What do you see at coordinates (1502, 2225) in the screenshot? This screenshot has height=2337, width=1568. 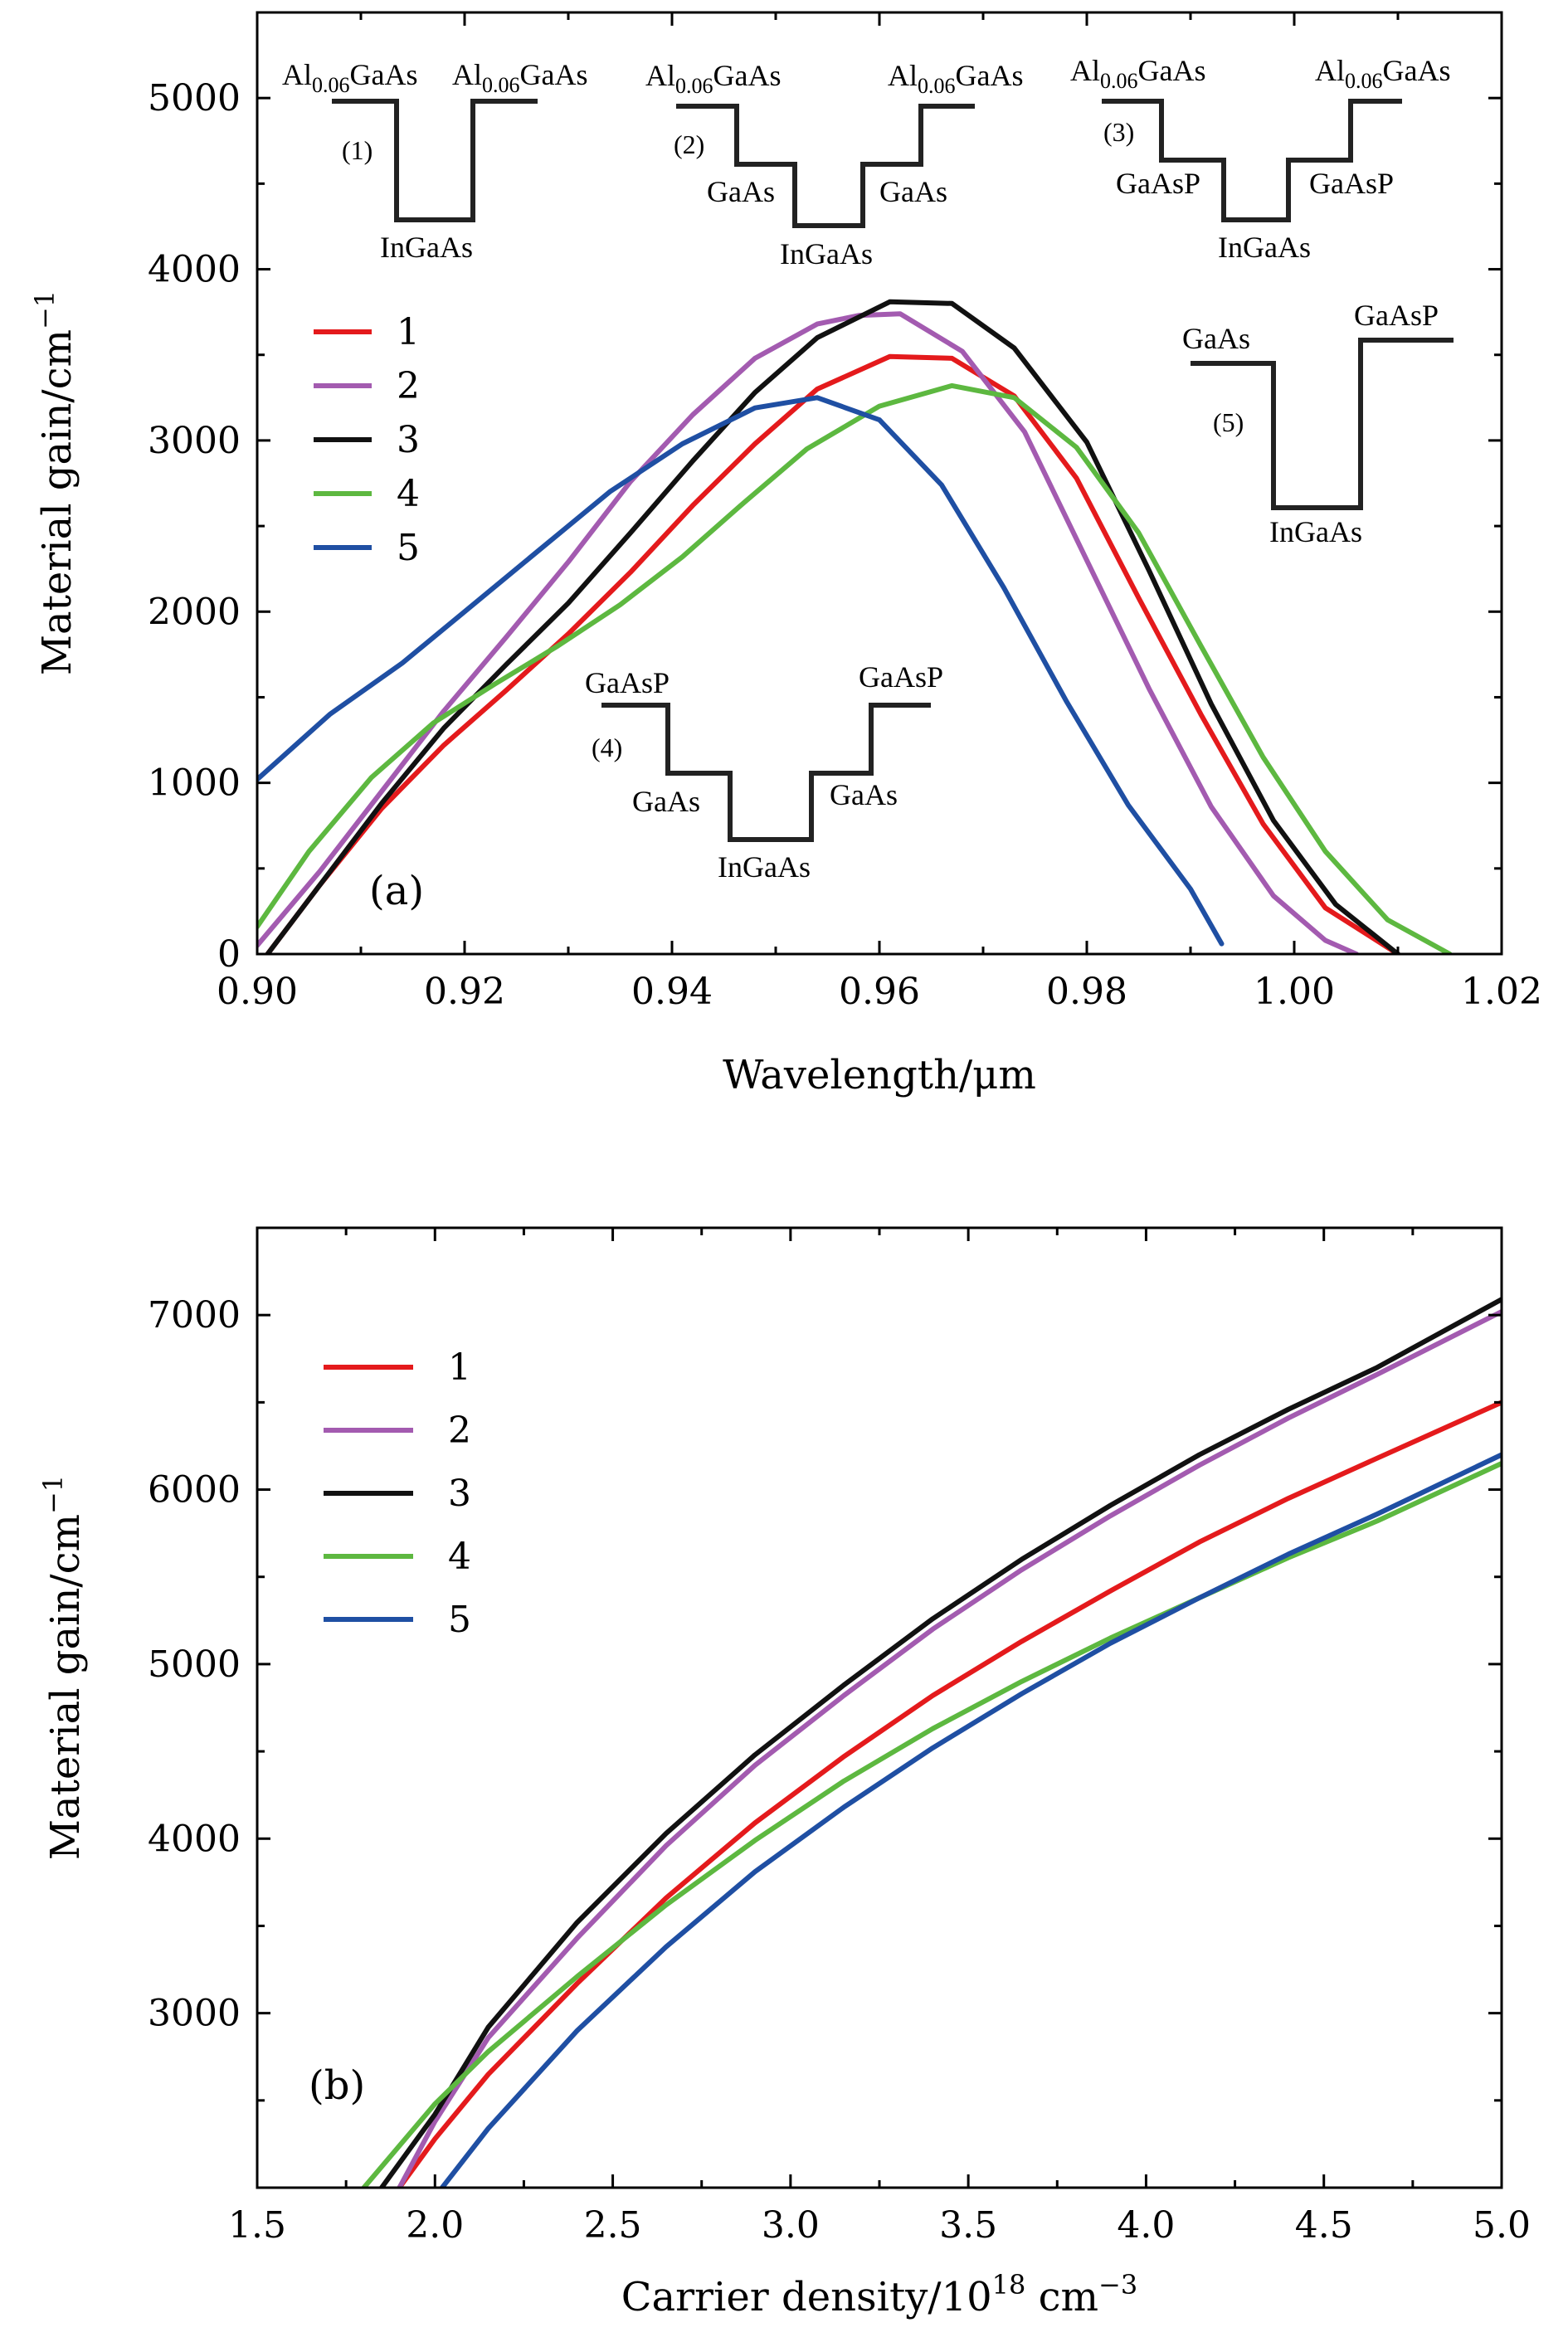 I see `chart-b-xtick-label: 5.0` at bounding box center [1502, 2225].